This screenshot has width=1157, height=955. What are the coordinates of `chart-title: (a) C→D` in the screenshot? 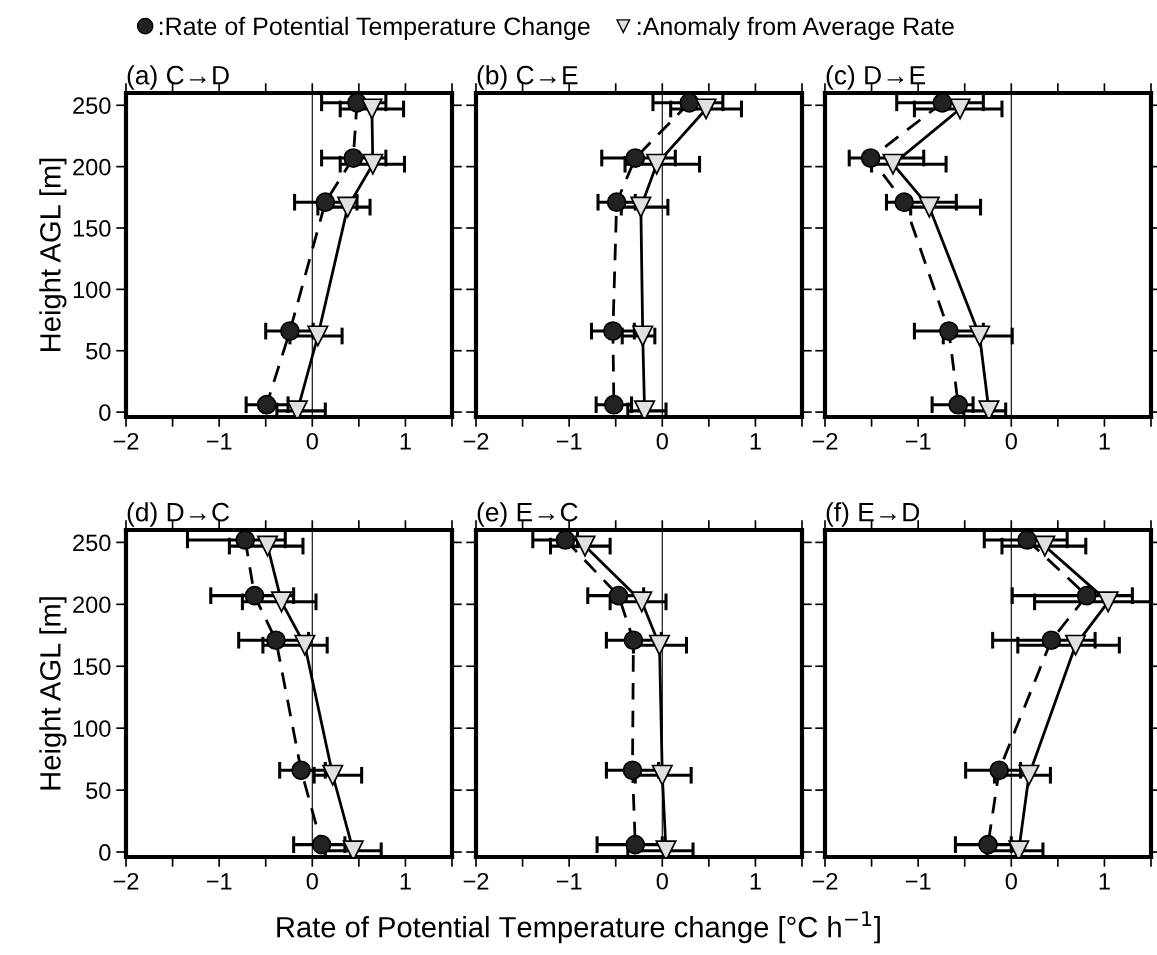 It's located at (178, 77).